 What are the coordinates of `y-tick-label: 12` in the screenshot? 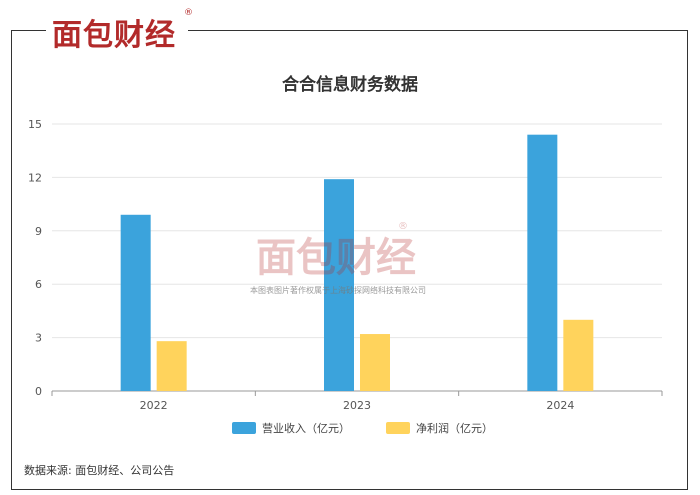 It's located at (35, 177).